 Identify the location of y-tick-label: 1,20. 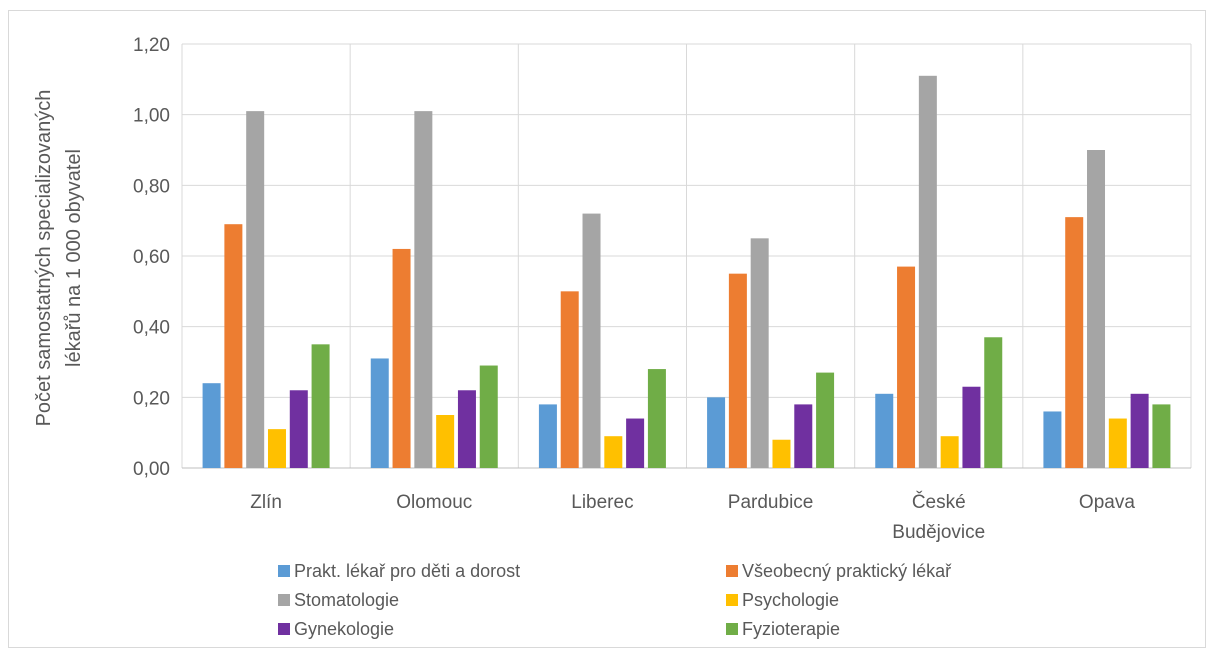
(151, 45).